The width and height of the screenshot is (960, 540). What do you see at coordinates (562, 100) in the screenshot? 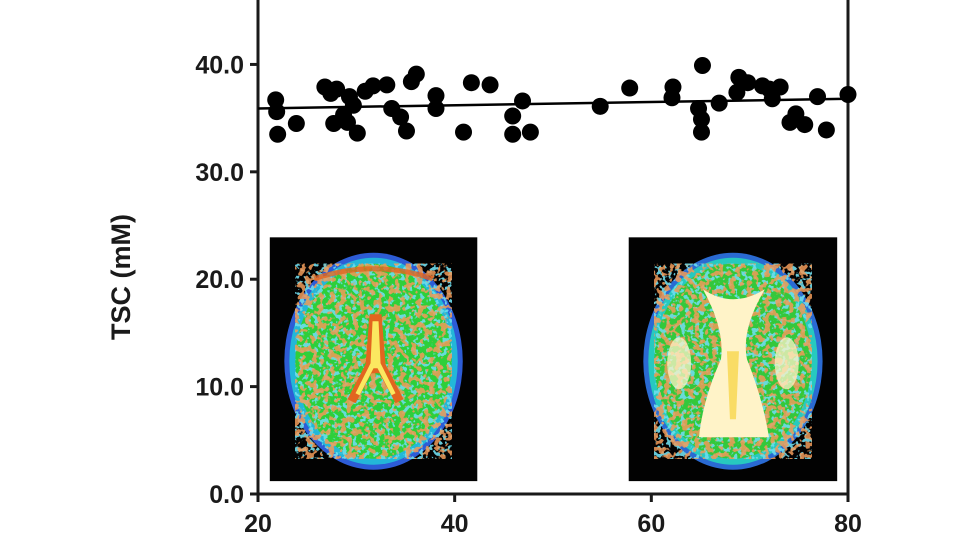
I see `data-points` at bounding box center [562, 100].